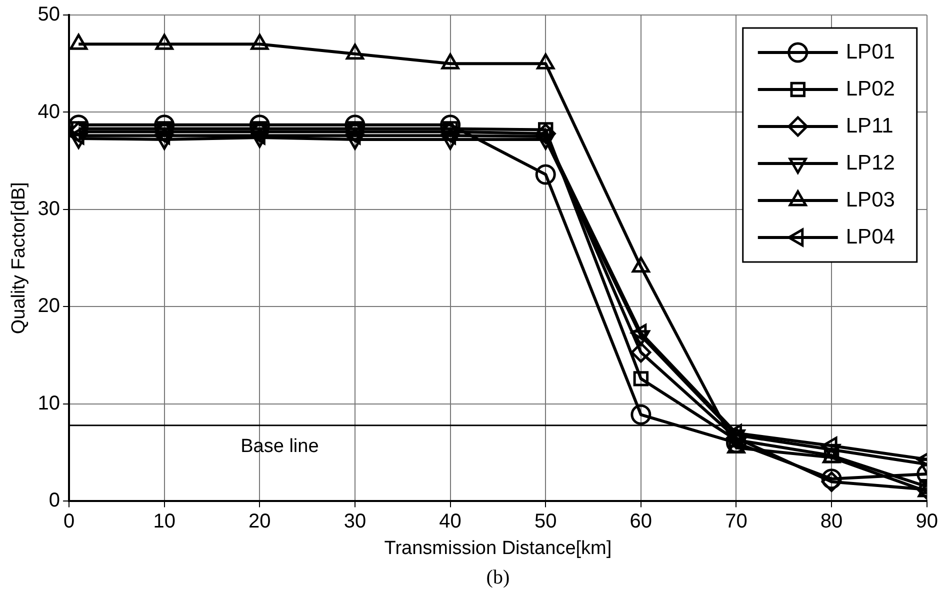 Image resolution: width=941 pixels, height=592 pixels. Describe the element at coordinates (69, 521) in the screenshot. I see `x-tick-label: 0` at that location.